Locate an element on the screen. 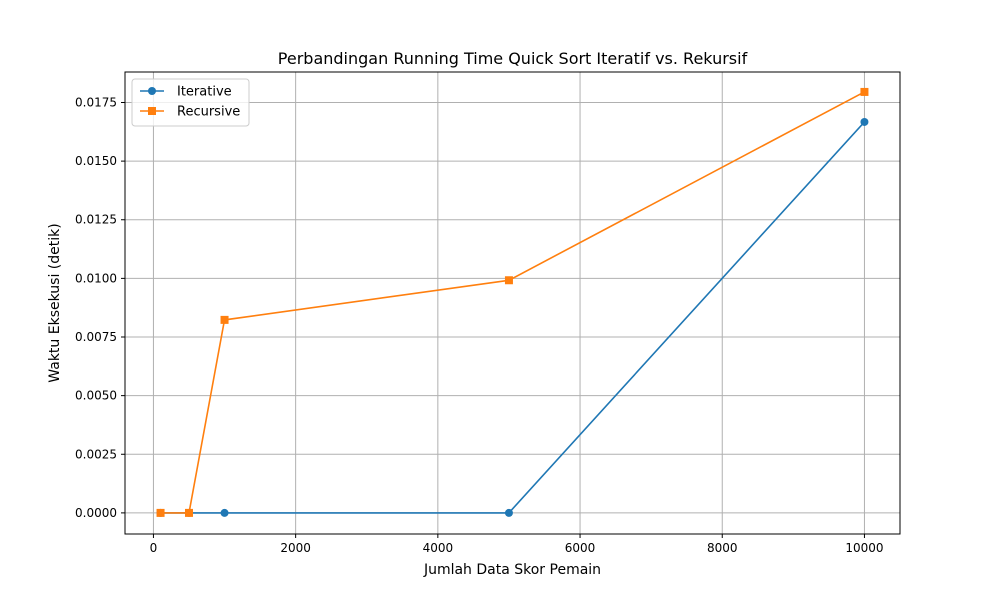  y-tick-label: 0.0025 is located at coordinates (96, 454).